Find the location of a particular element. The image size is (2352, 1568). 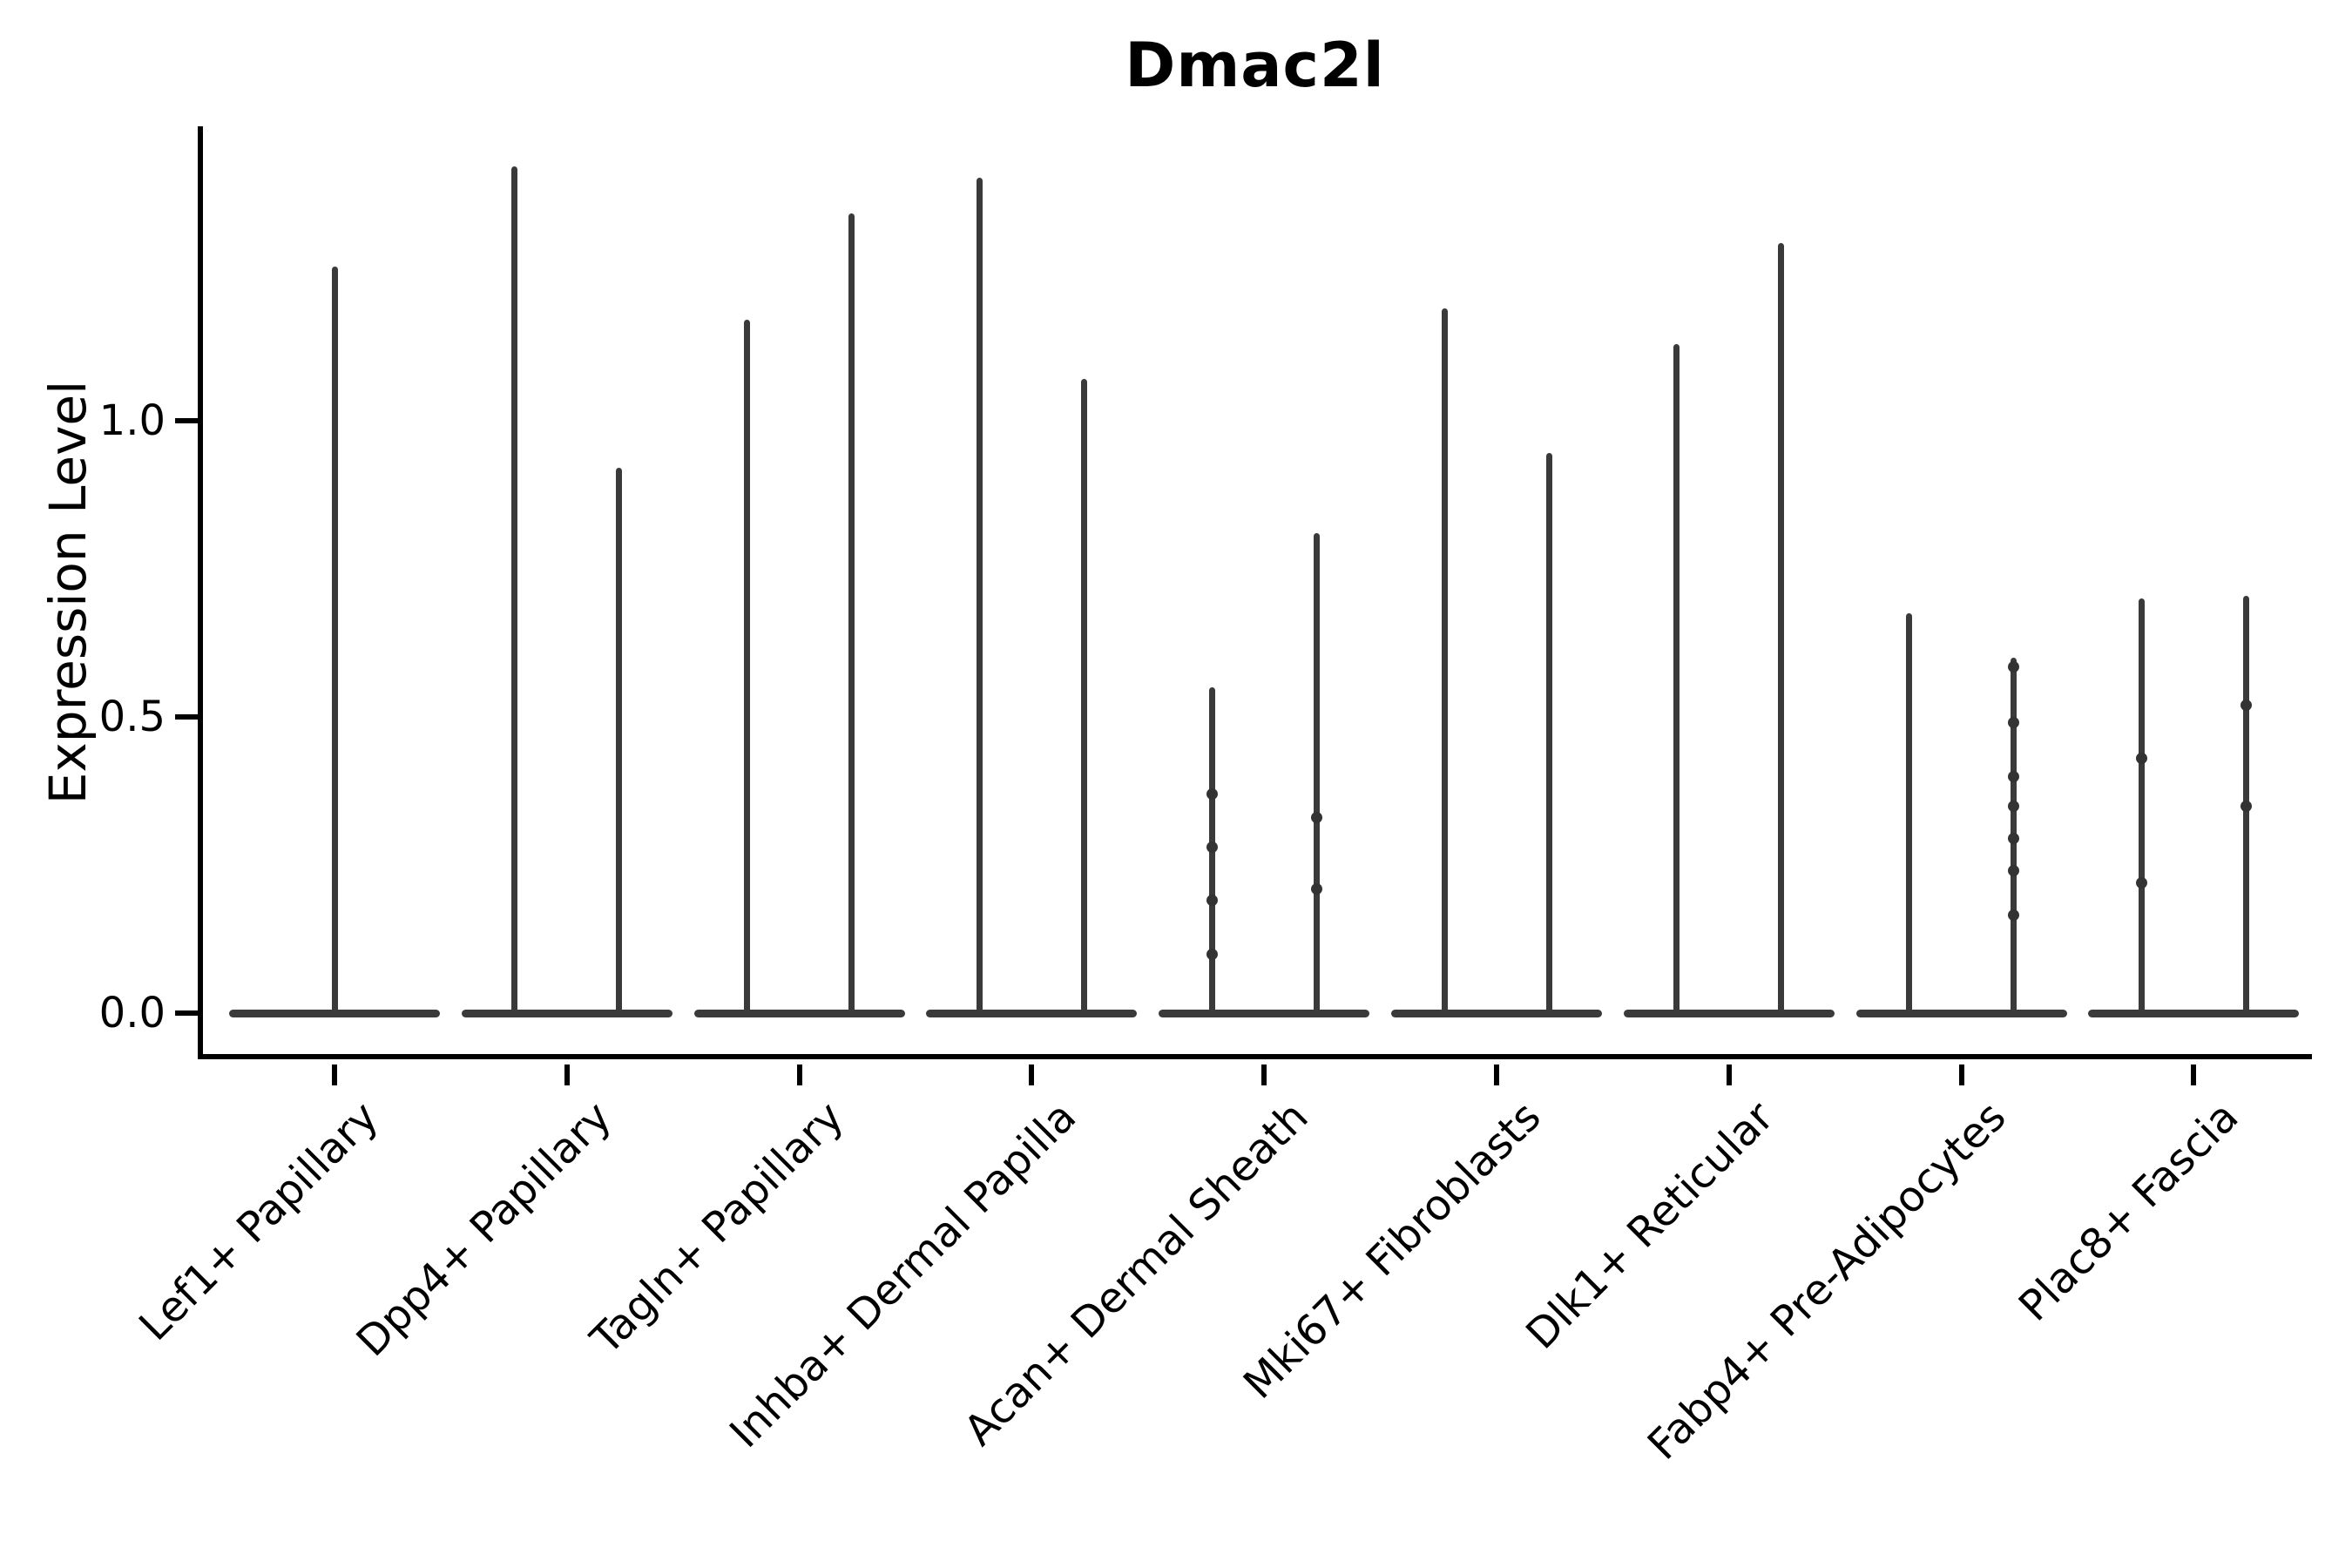

x-tick-label: Tagln+ Papillary is located at coordinates (717, 1228).